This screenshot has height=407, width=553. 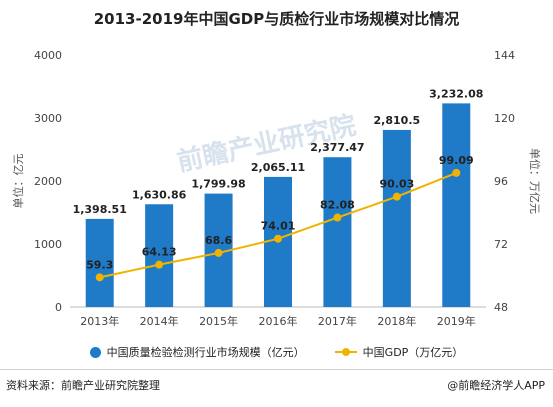 What do you see at coordinates (159, 252) in the screenshot?
I see `gdp-value-label: 64.13` at bounding box center [159, 252].